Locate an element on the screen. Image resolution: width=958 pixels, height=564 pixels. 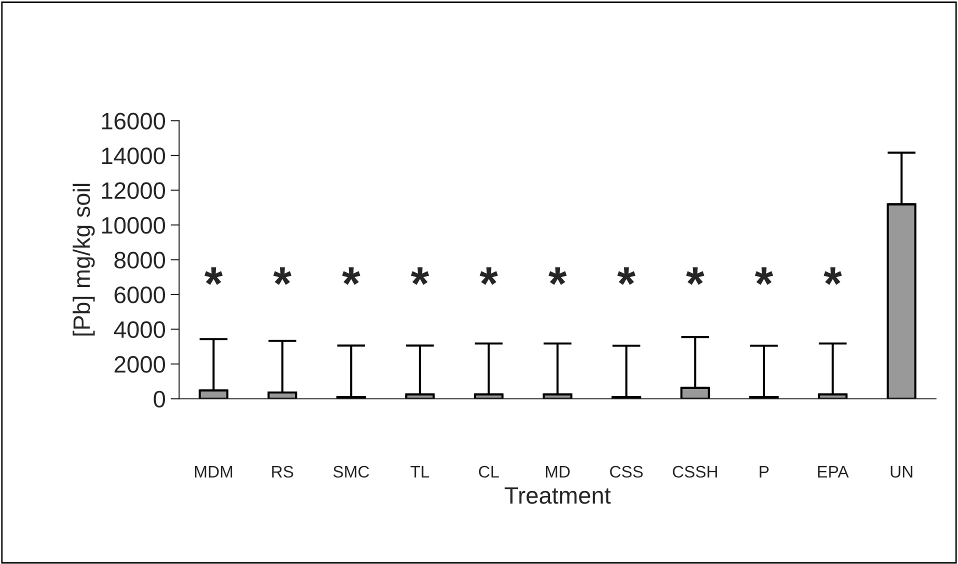
y-axis-title: [Pb] mg/kg soil is located at coordinates (83, 260).